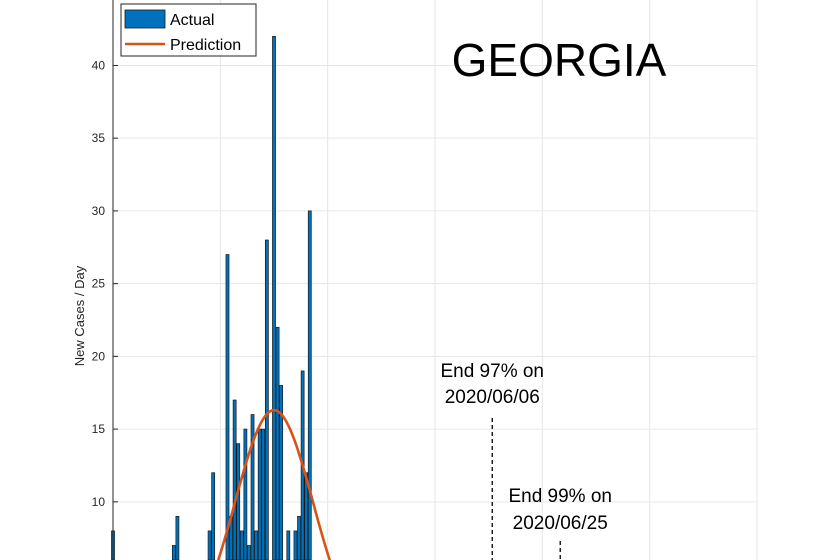 This screenshot has width=840, height=560. What do you see at coordinates (99, 65) in the screenshot?
I see `y-tick-label-6: 40` at bounding box center [99, 65].